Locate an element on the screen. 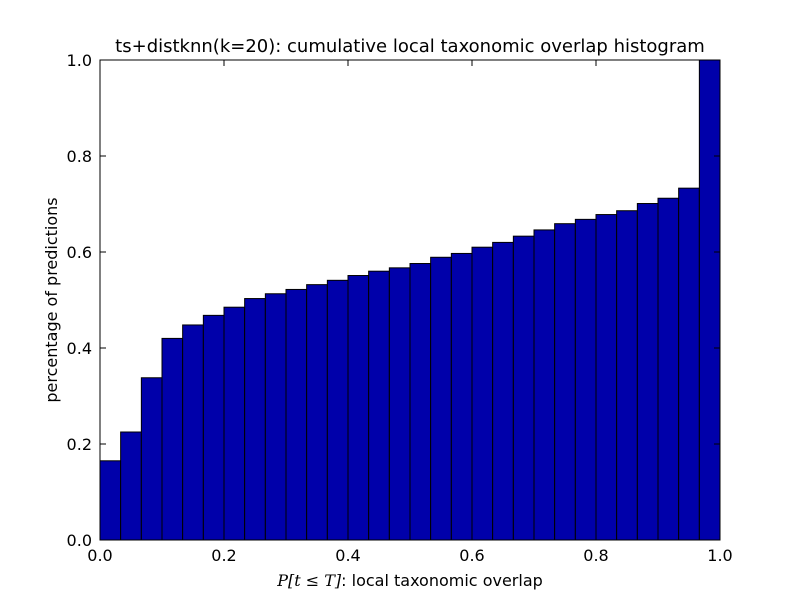 The image size is (800, 600). x-tick-label: 0.2 is located at coordinates (223, 555).